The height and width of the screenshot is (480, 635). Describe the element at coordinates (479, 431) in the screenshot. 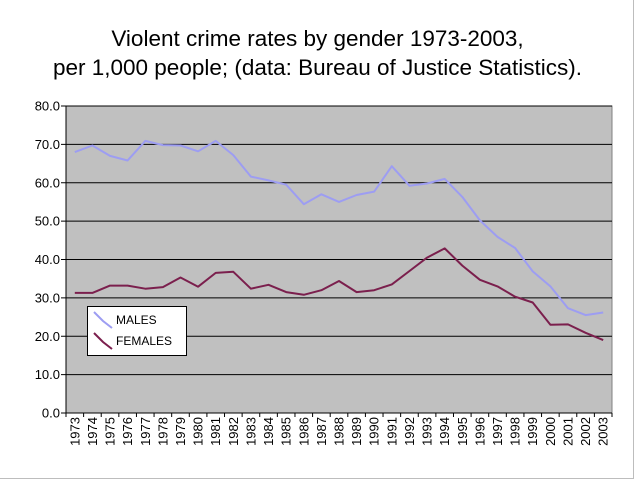

I see `x-tick-label: 1996` at that location.